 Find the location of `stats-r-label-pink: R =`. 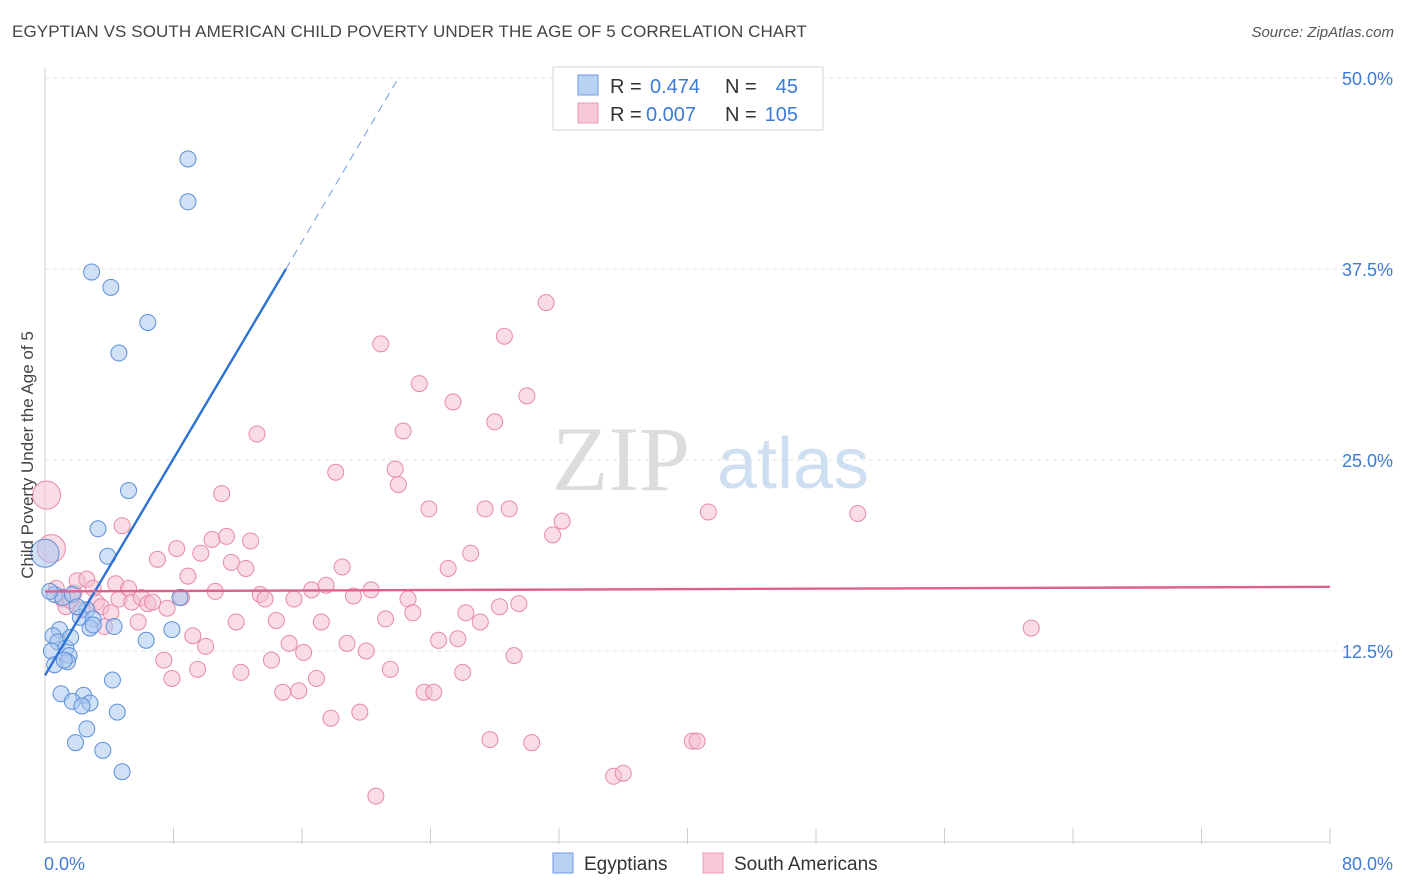

stats-r-label-pink: R = is located at coordinates (626, 115).